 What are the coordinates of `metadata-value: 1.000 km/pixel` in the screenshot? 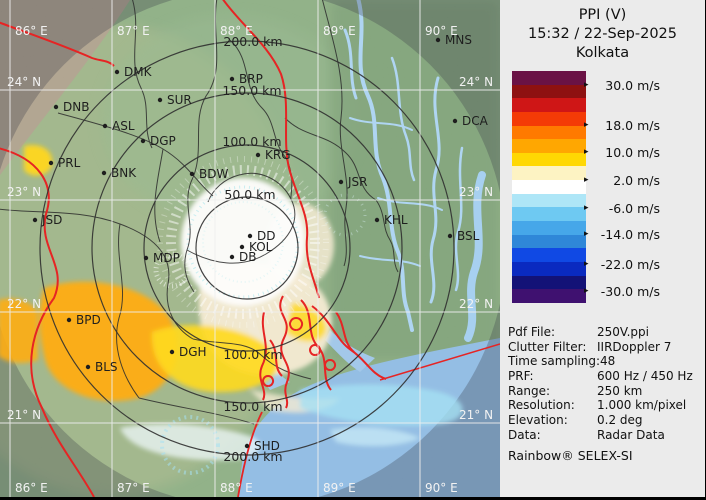 It's located at (642, 405).